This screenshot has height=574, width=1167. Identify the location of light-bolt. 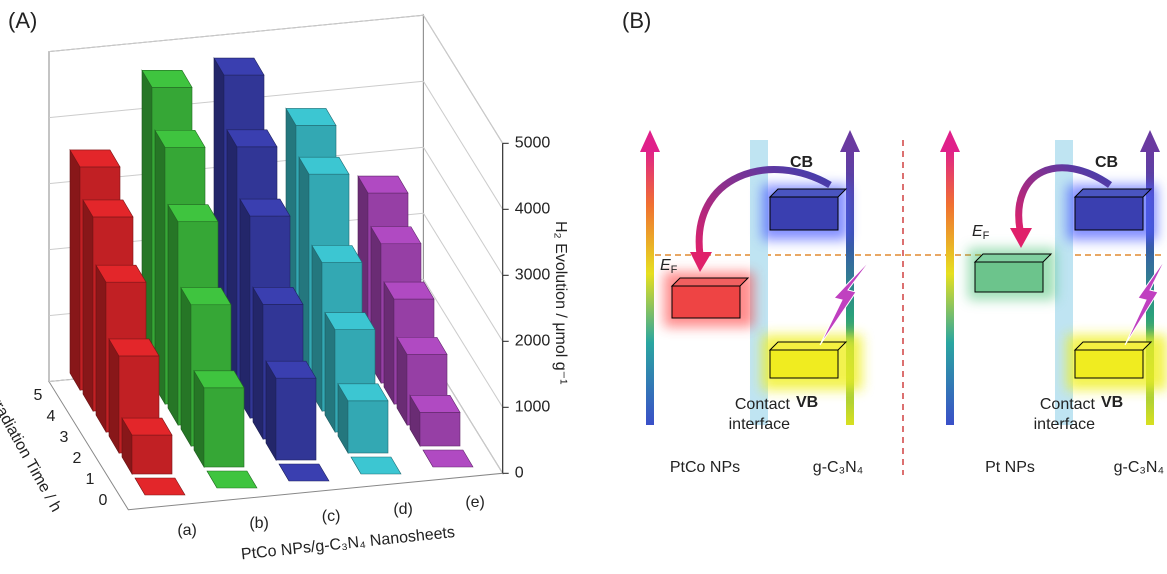
(846, 301).